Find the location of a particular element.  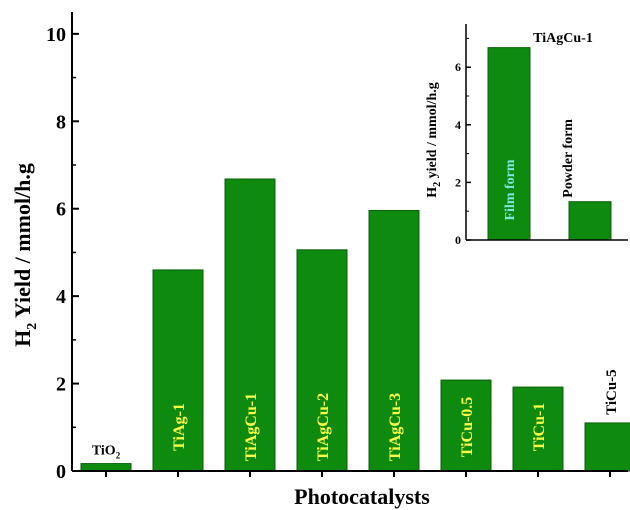

main-y-tick-label: 0 is located at coordinates (61, 472).